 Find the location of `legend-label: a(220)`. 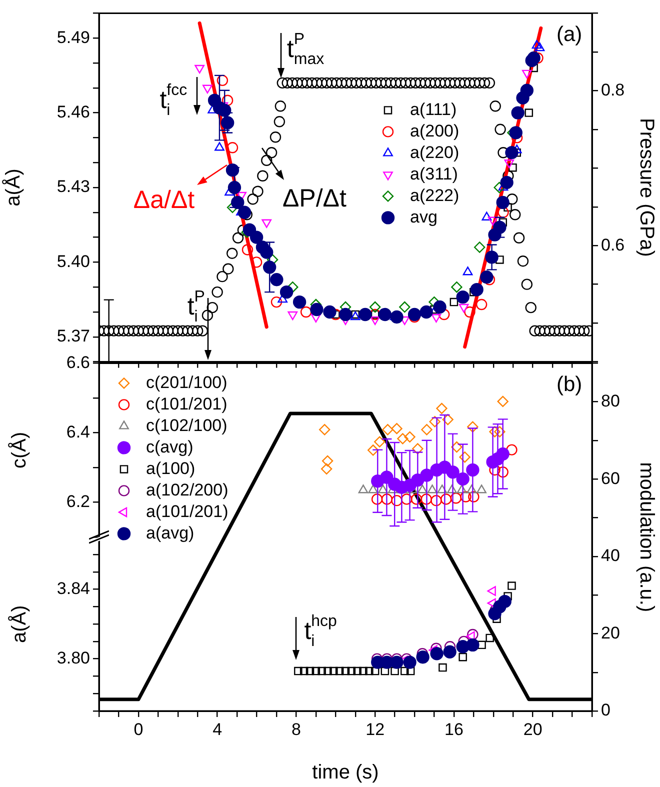

legend-label: a(220) is located at coordinates (435, 152).